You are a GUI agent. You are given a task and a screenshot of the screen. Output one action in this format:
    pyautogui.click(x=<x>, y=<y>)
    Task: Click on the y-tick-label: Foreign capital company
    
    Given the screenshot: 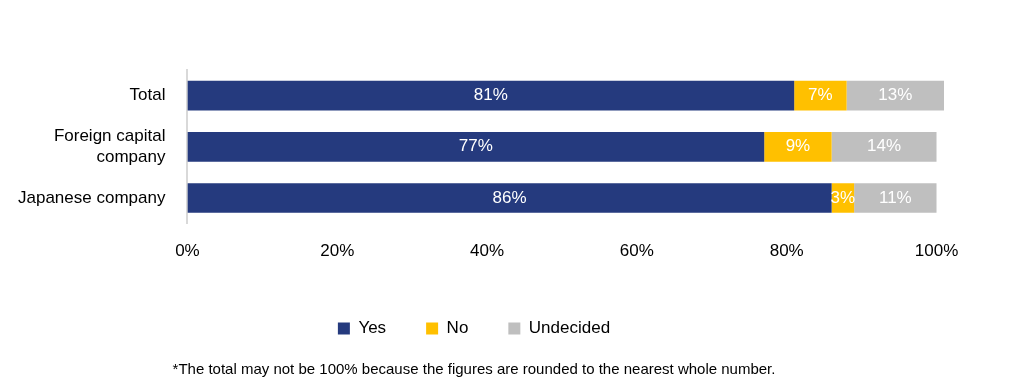 What is the action you would take?
    pyautogui.click(x=109, y=146)
    